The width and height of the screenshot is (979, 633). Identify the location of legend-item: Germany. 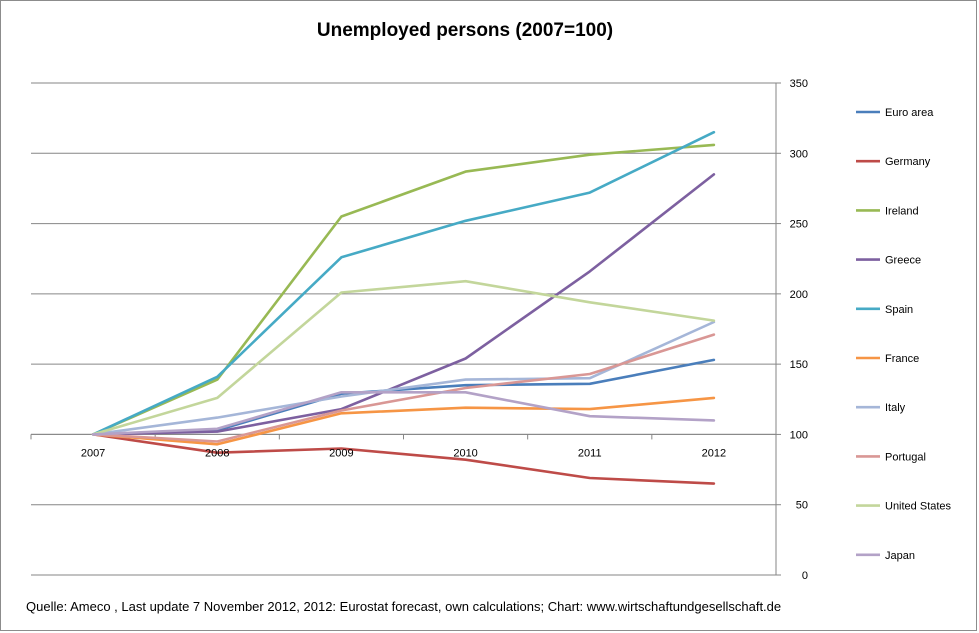
(893, 162).